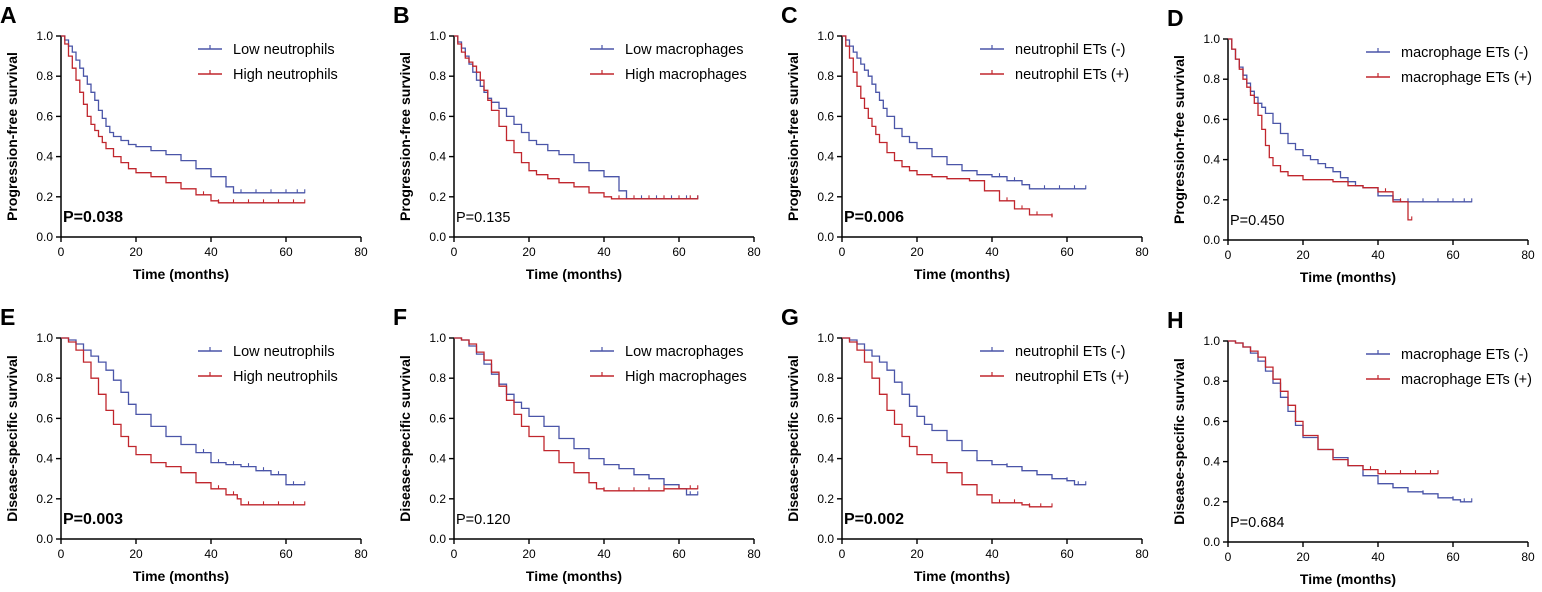 This screenshot has height=592, width=1542. Describe the element at coordinates (1464, 53) in the screenshot. I see `legend-label: macrophage ETs (-)` at that location.